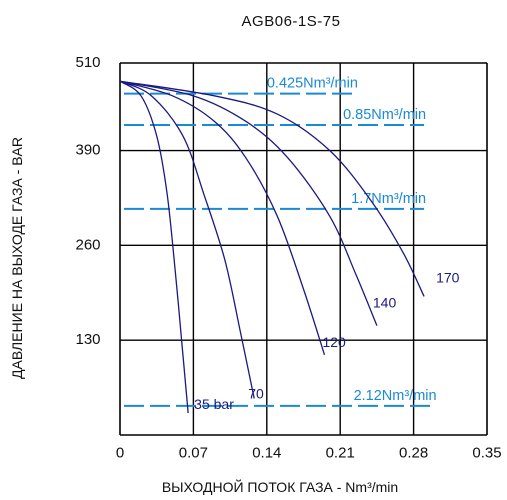  I want to click on x-axis-label: ВЫХОДНОЙ ПОТОК ГАЗА - Nm³/min, so click(280, 486).